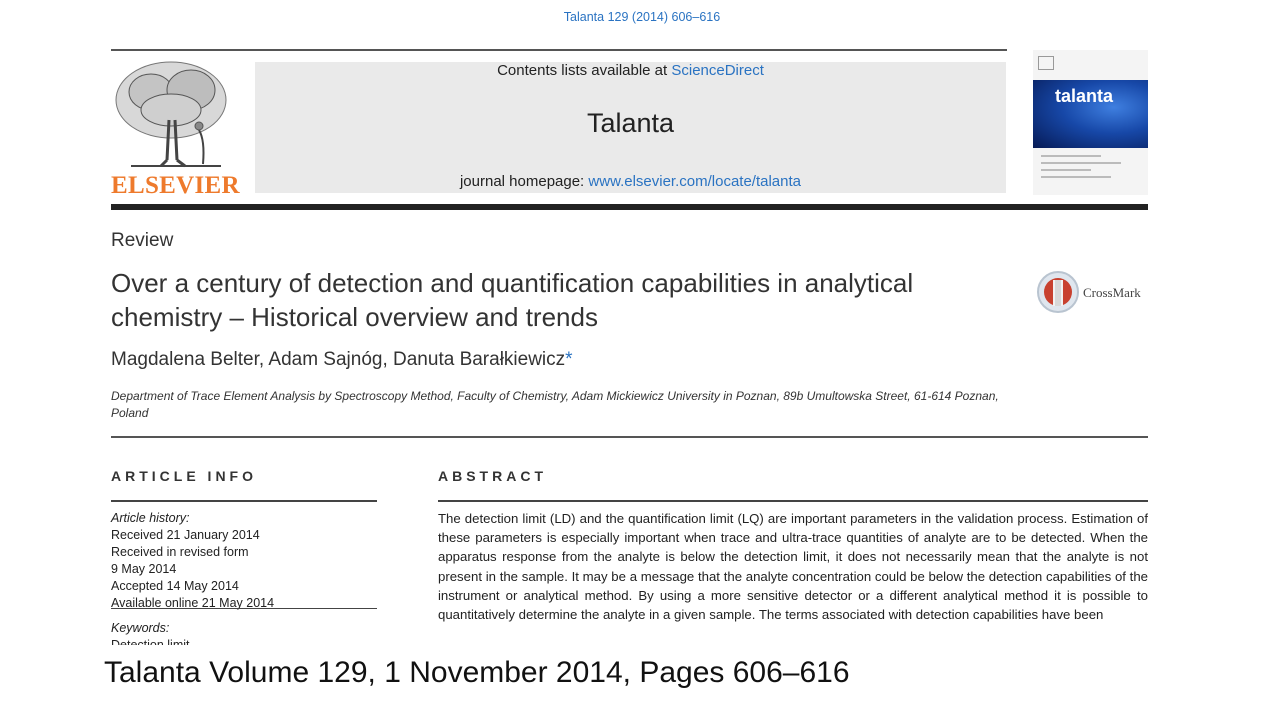 The image size is (1280, 720). Describe the element at coordinates (1046, 63) in the screenshot. I see `cover-publisher-icon` at that location.